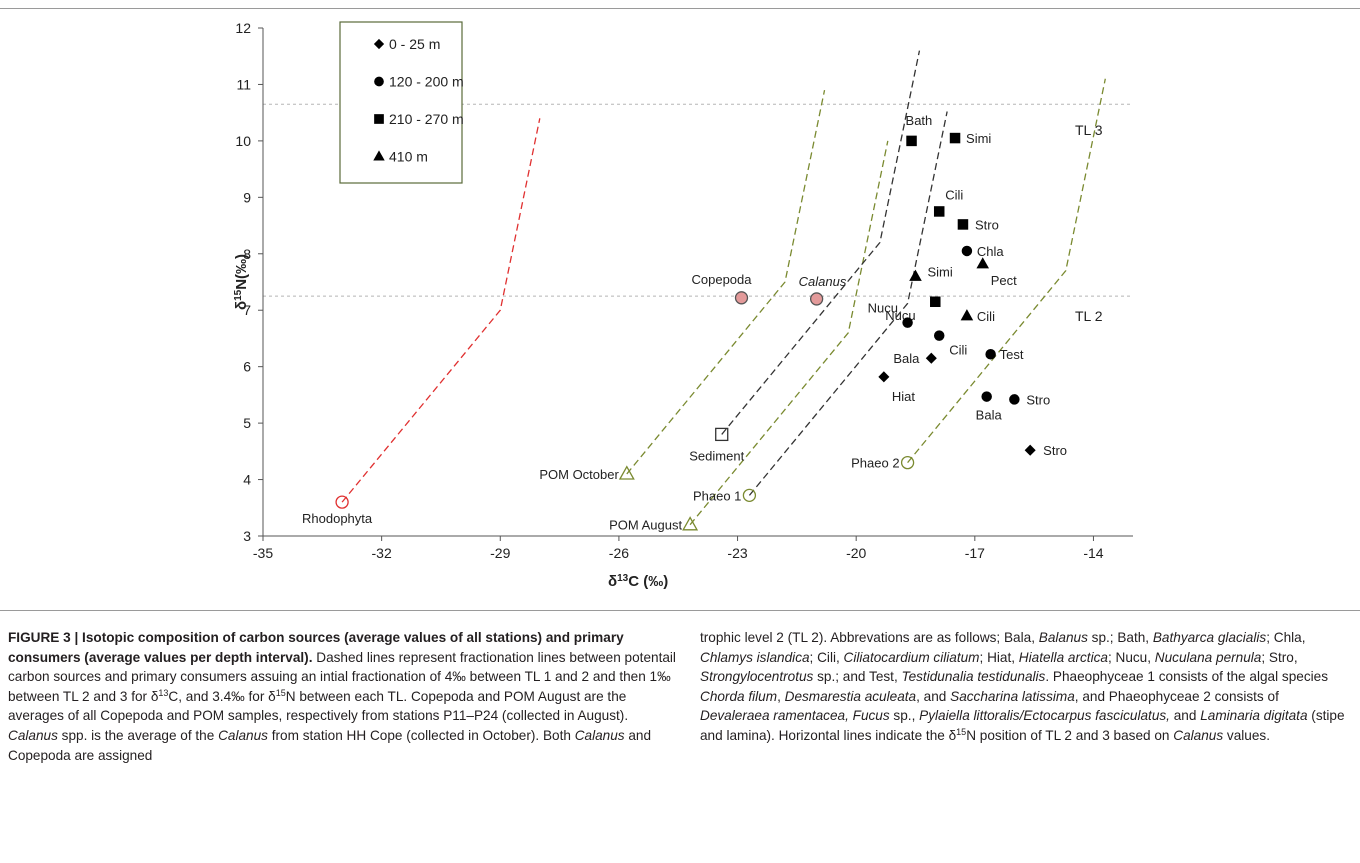 The image size is (1360, 863). Describe the element at coordinates (426, 82) in the screenshot. I see `legend-label: 120 - 200 m` at that location.